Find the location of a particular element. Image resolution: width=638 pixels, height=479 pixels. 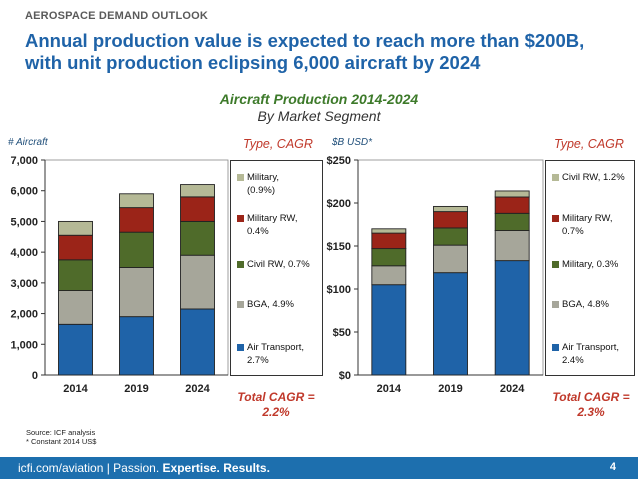

left-ytick-label: 0 is located at coordinates (35, 376).